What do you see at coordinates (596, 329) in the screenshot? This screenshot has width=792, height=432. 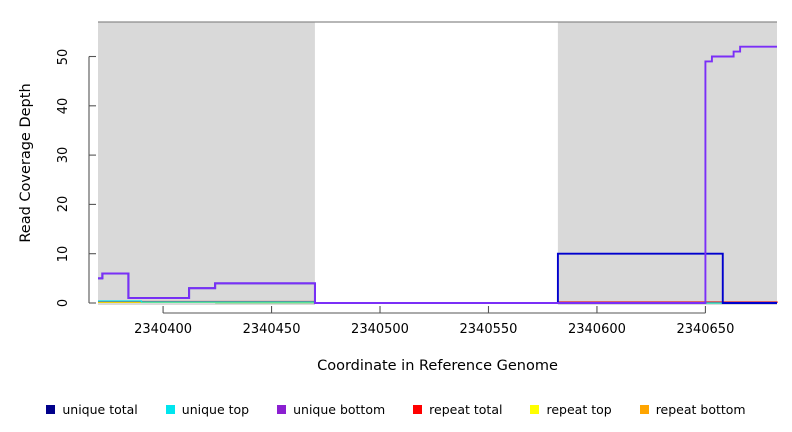 I see `x-tick-label: 2340600` at bounding box center [596, 329].